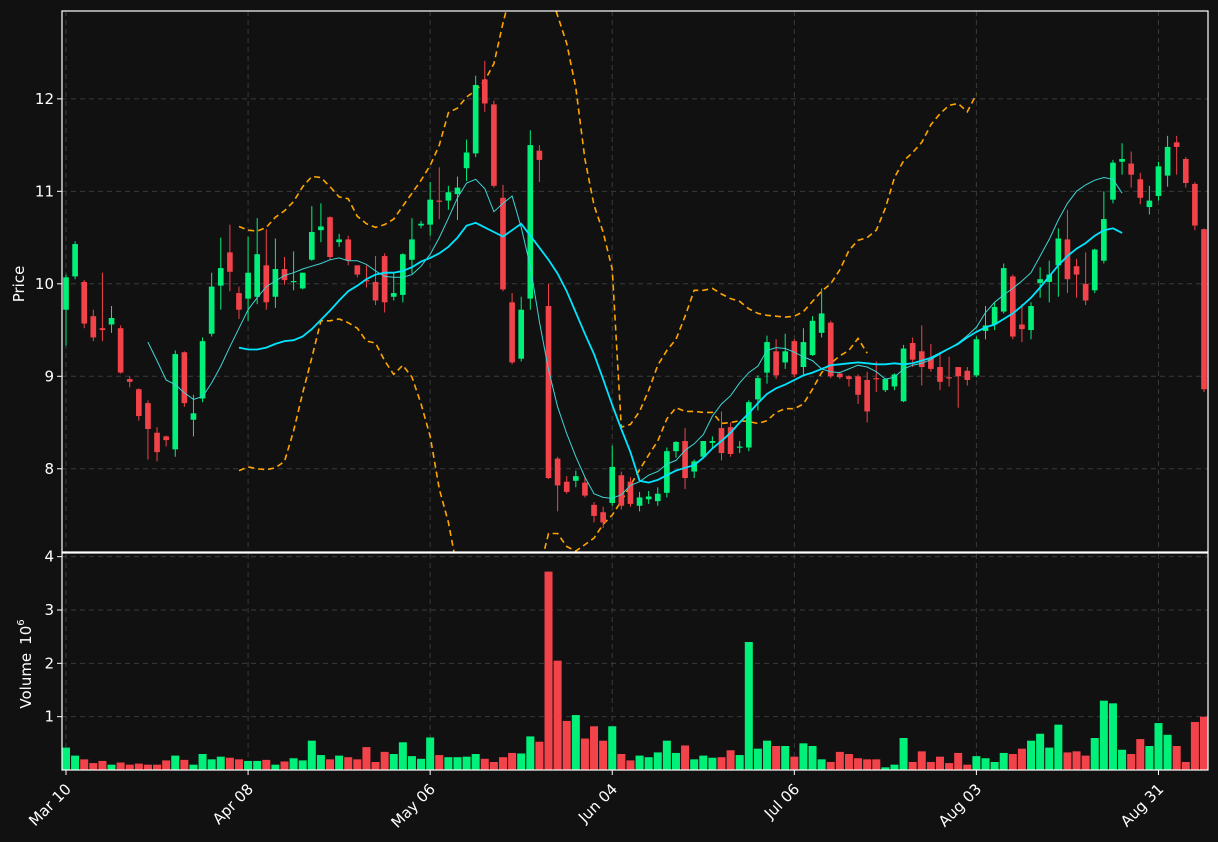 Image resolution: width=1218 pixels, height=842 pixels. Describe the element at coordinates (53, 637) in the screenshot. I see `volume-y-ticks: 1 2 3 4` at that location.